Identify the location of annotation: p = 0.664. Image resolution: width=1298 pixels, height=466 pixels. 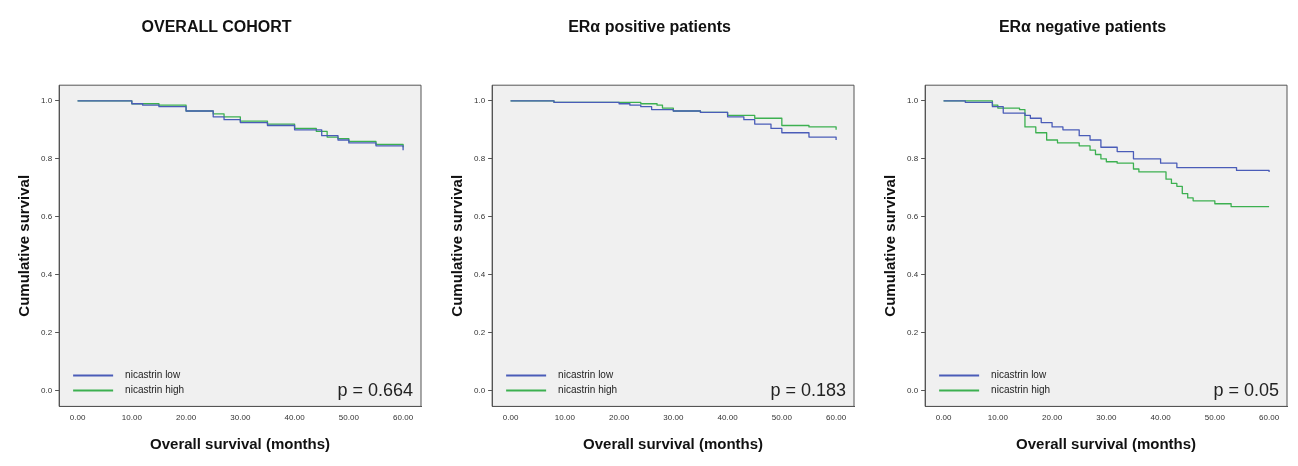
(375, 390).